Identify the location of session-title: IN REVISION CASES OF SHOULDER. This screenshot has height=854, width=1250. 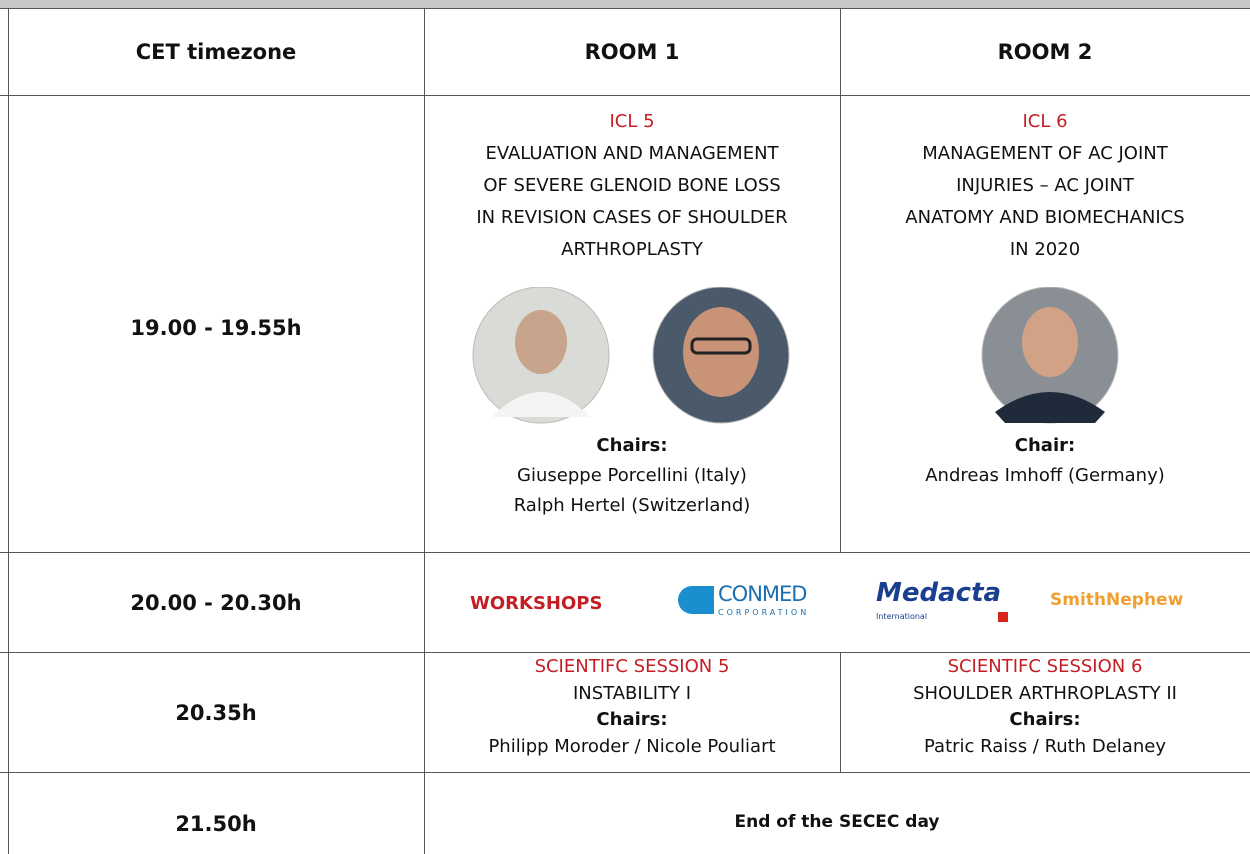
(632, 217).